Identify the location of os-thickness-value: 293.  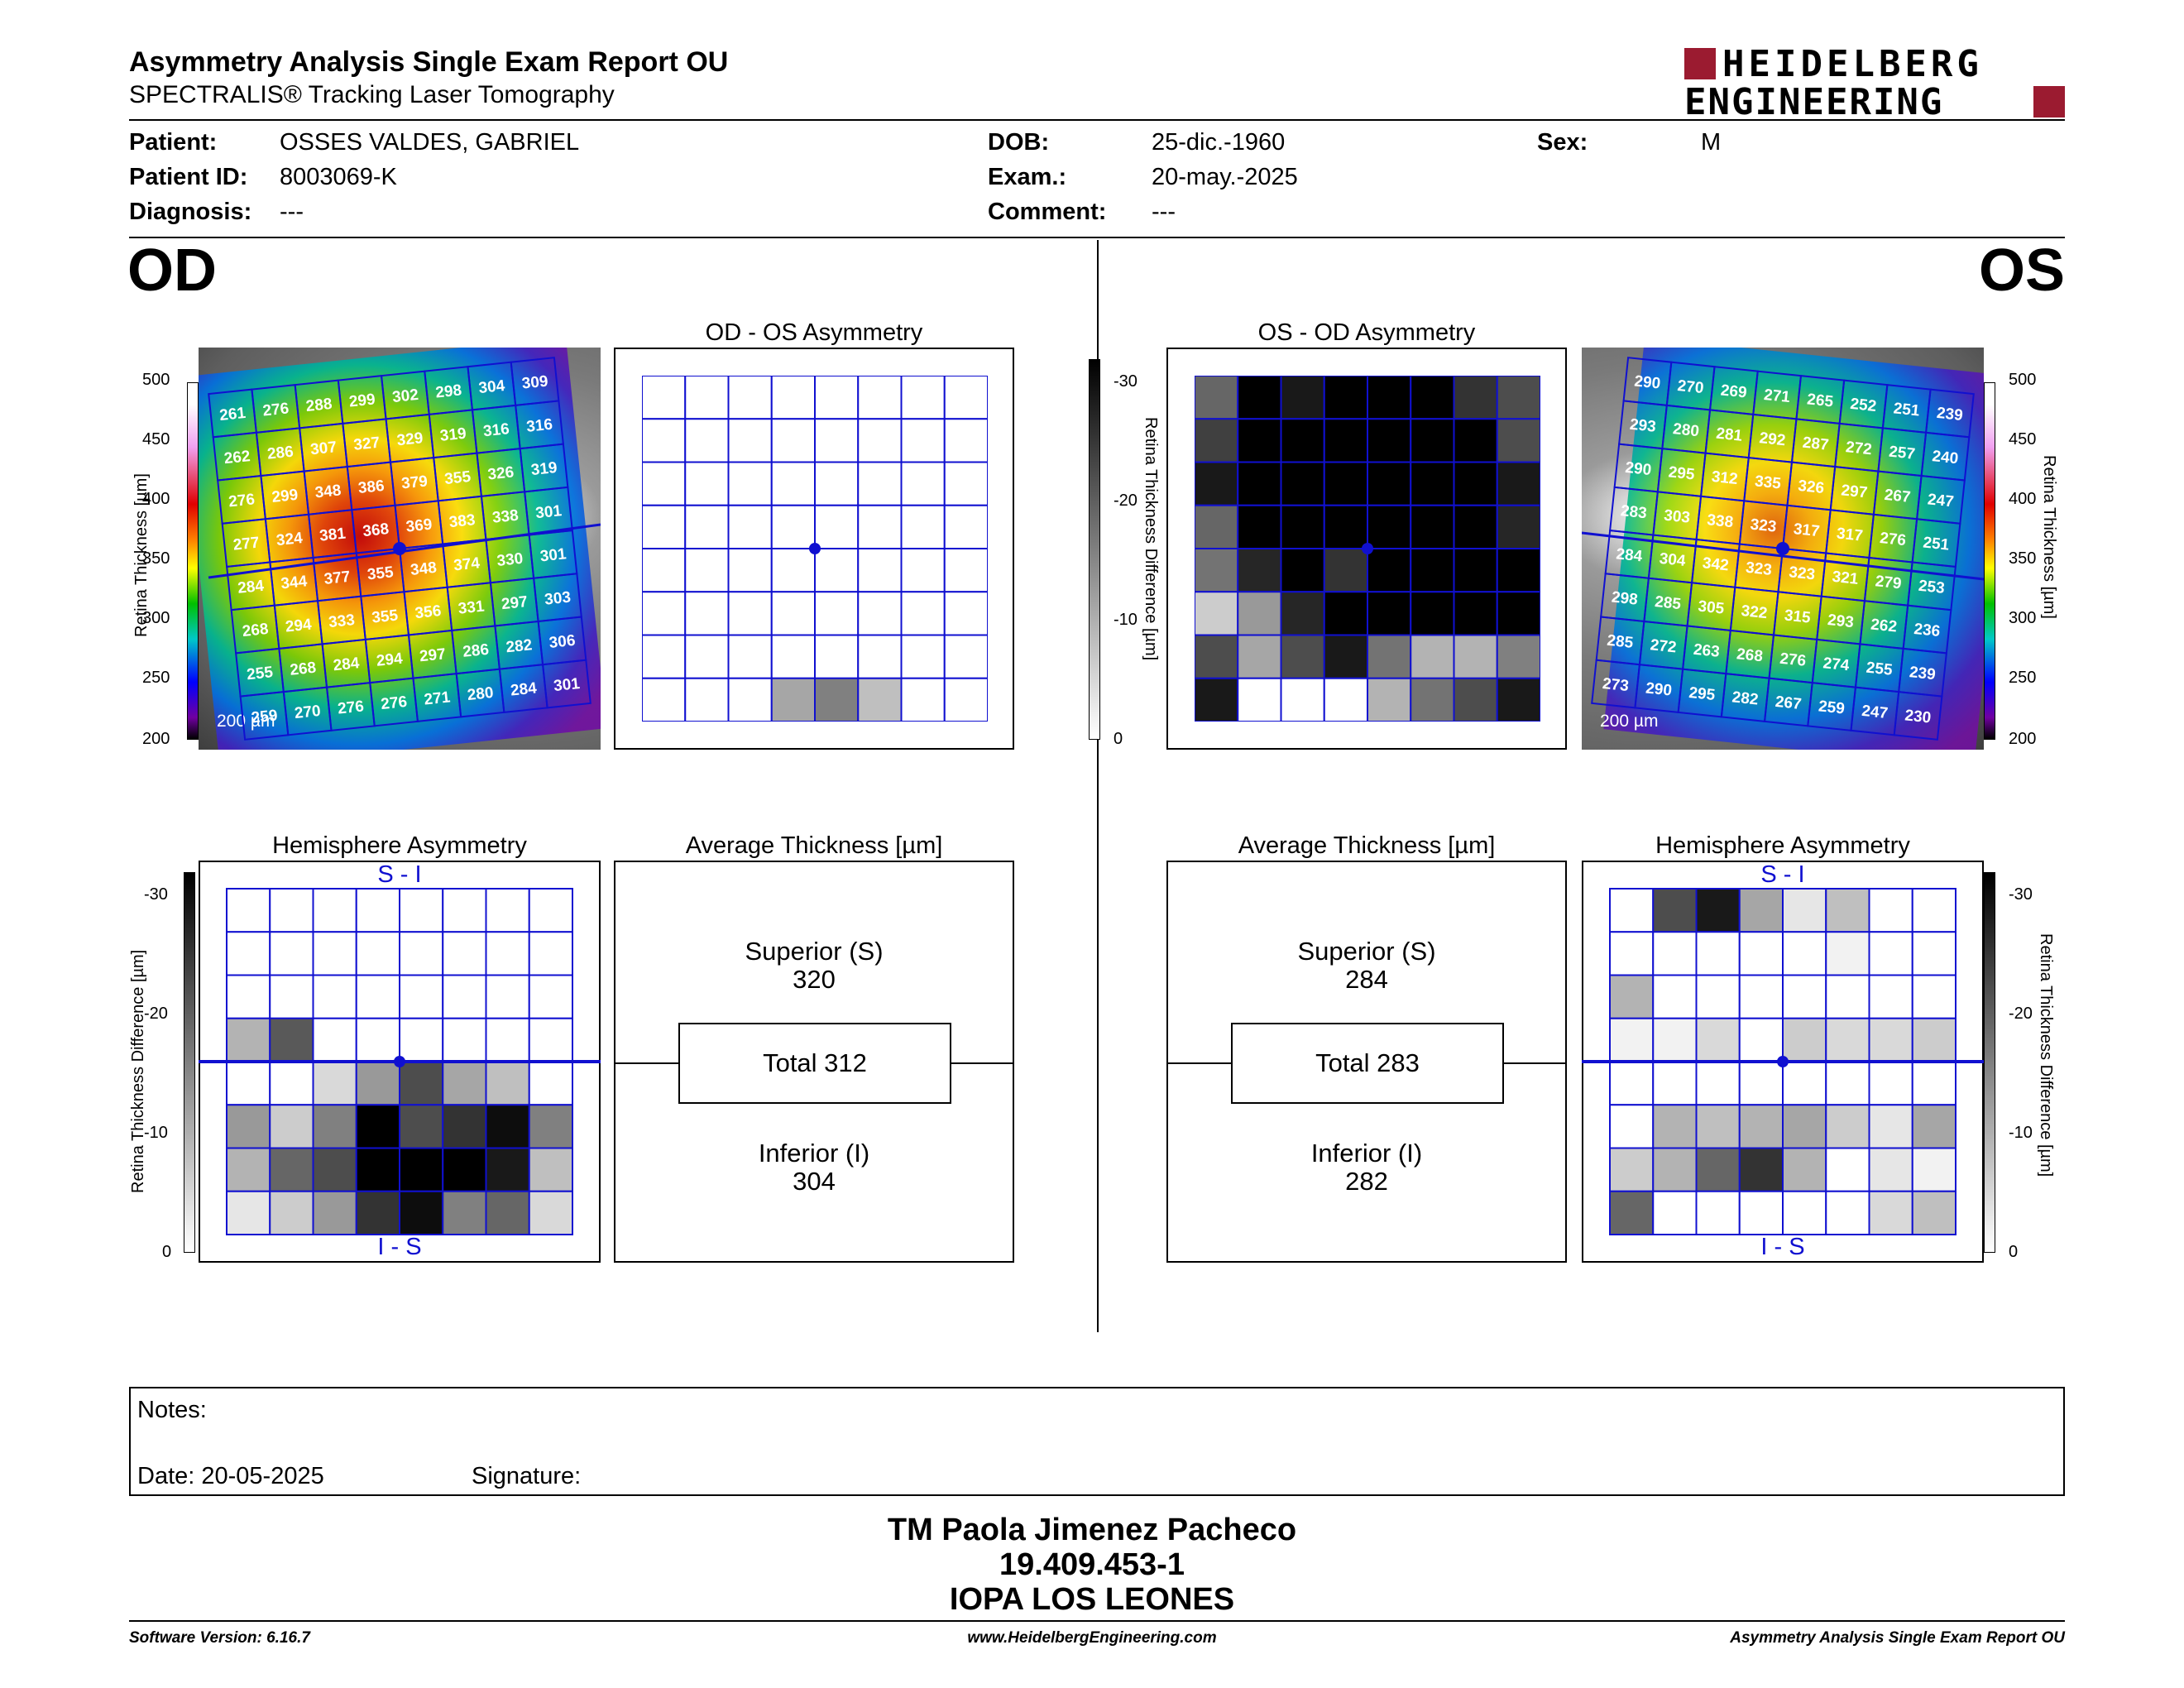
(1643, 426).